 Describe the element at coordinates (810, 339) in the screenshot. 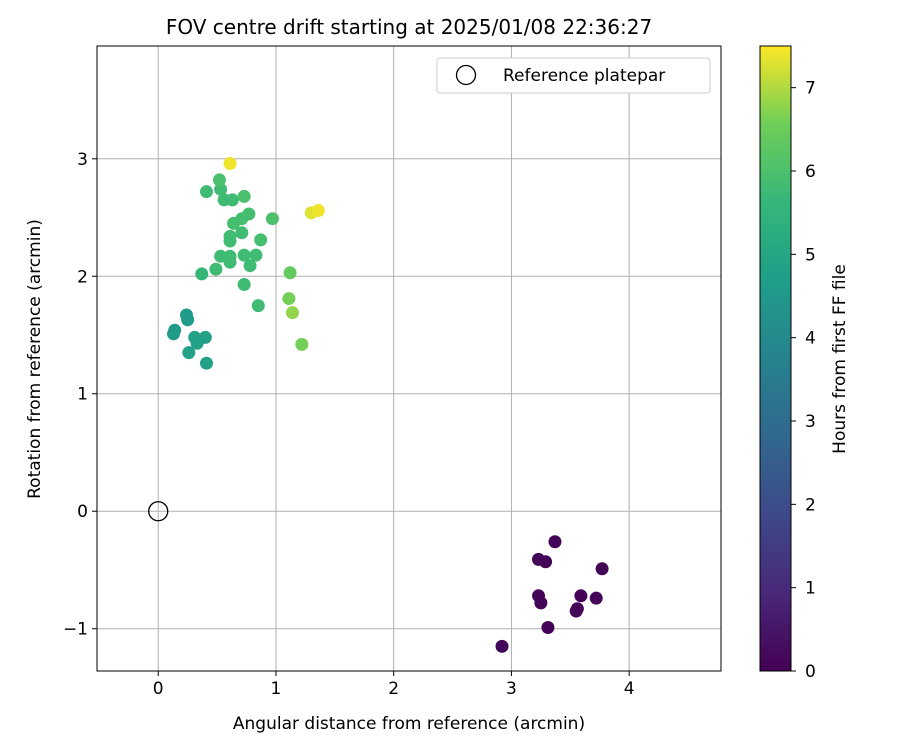

I see `colorbar-tick-label: 4` at that location.